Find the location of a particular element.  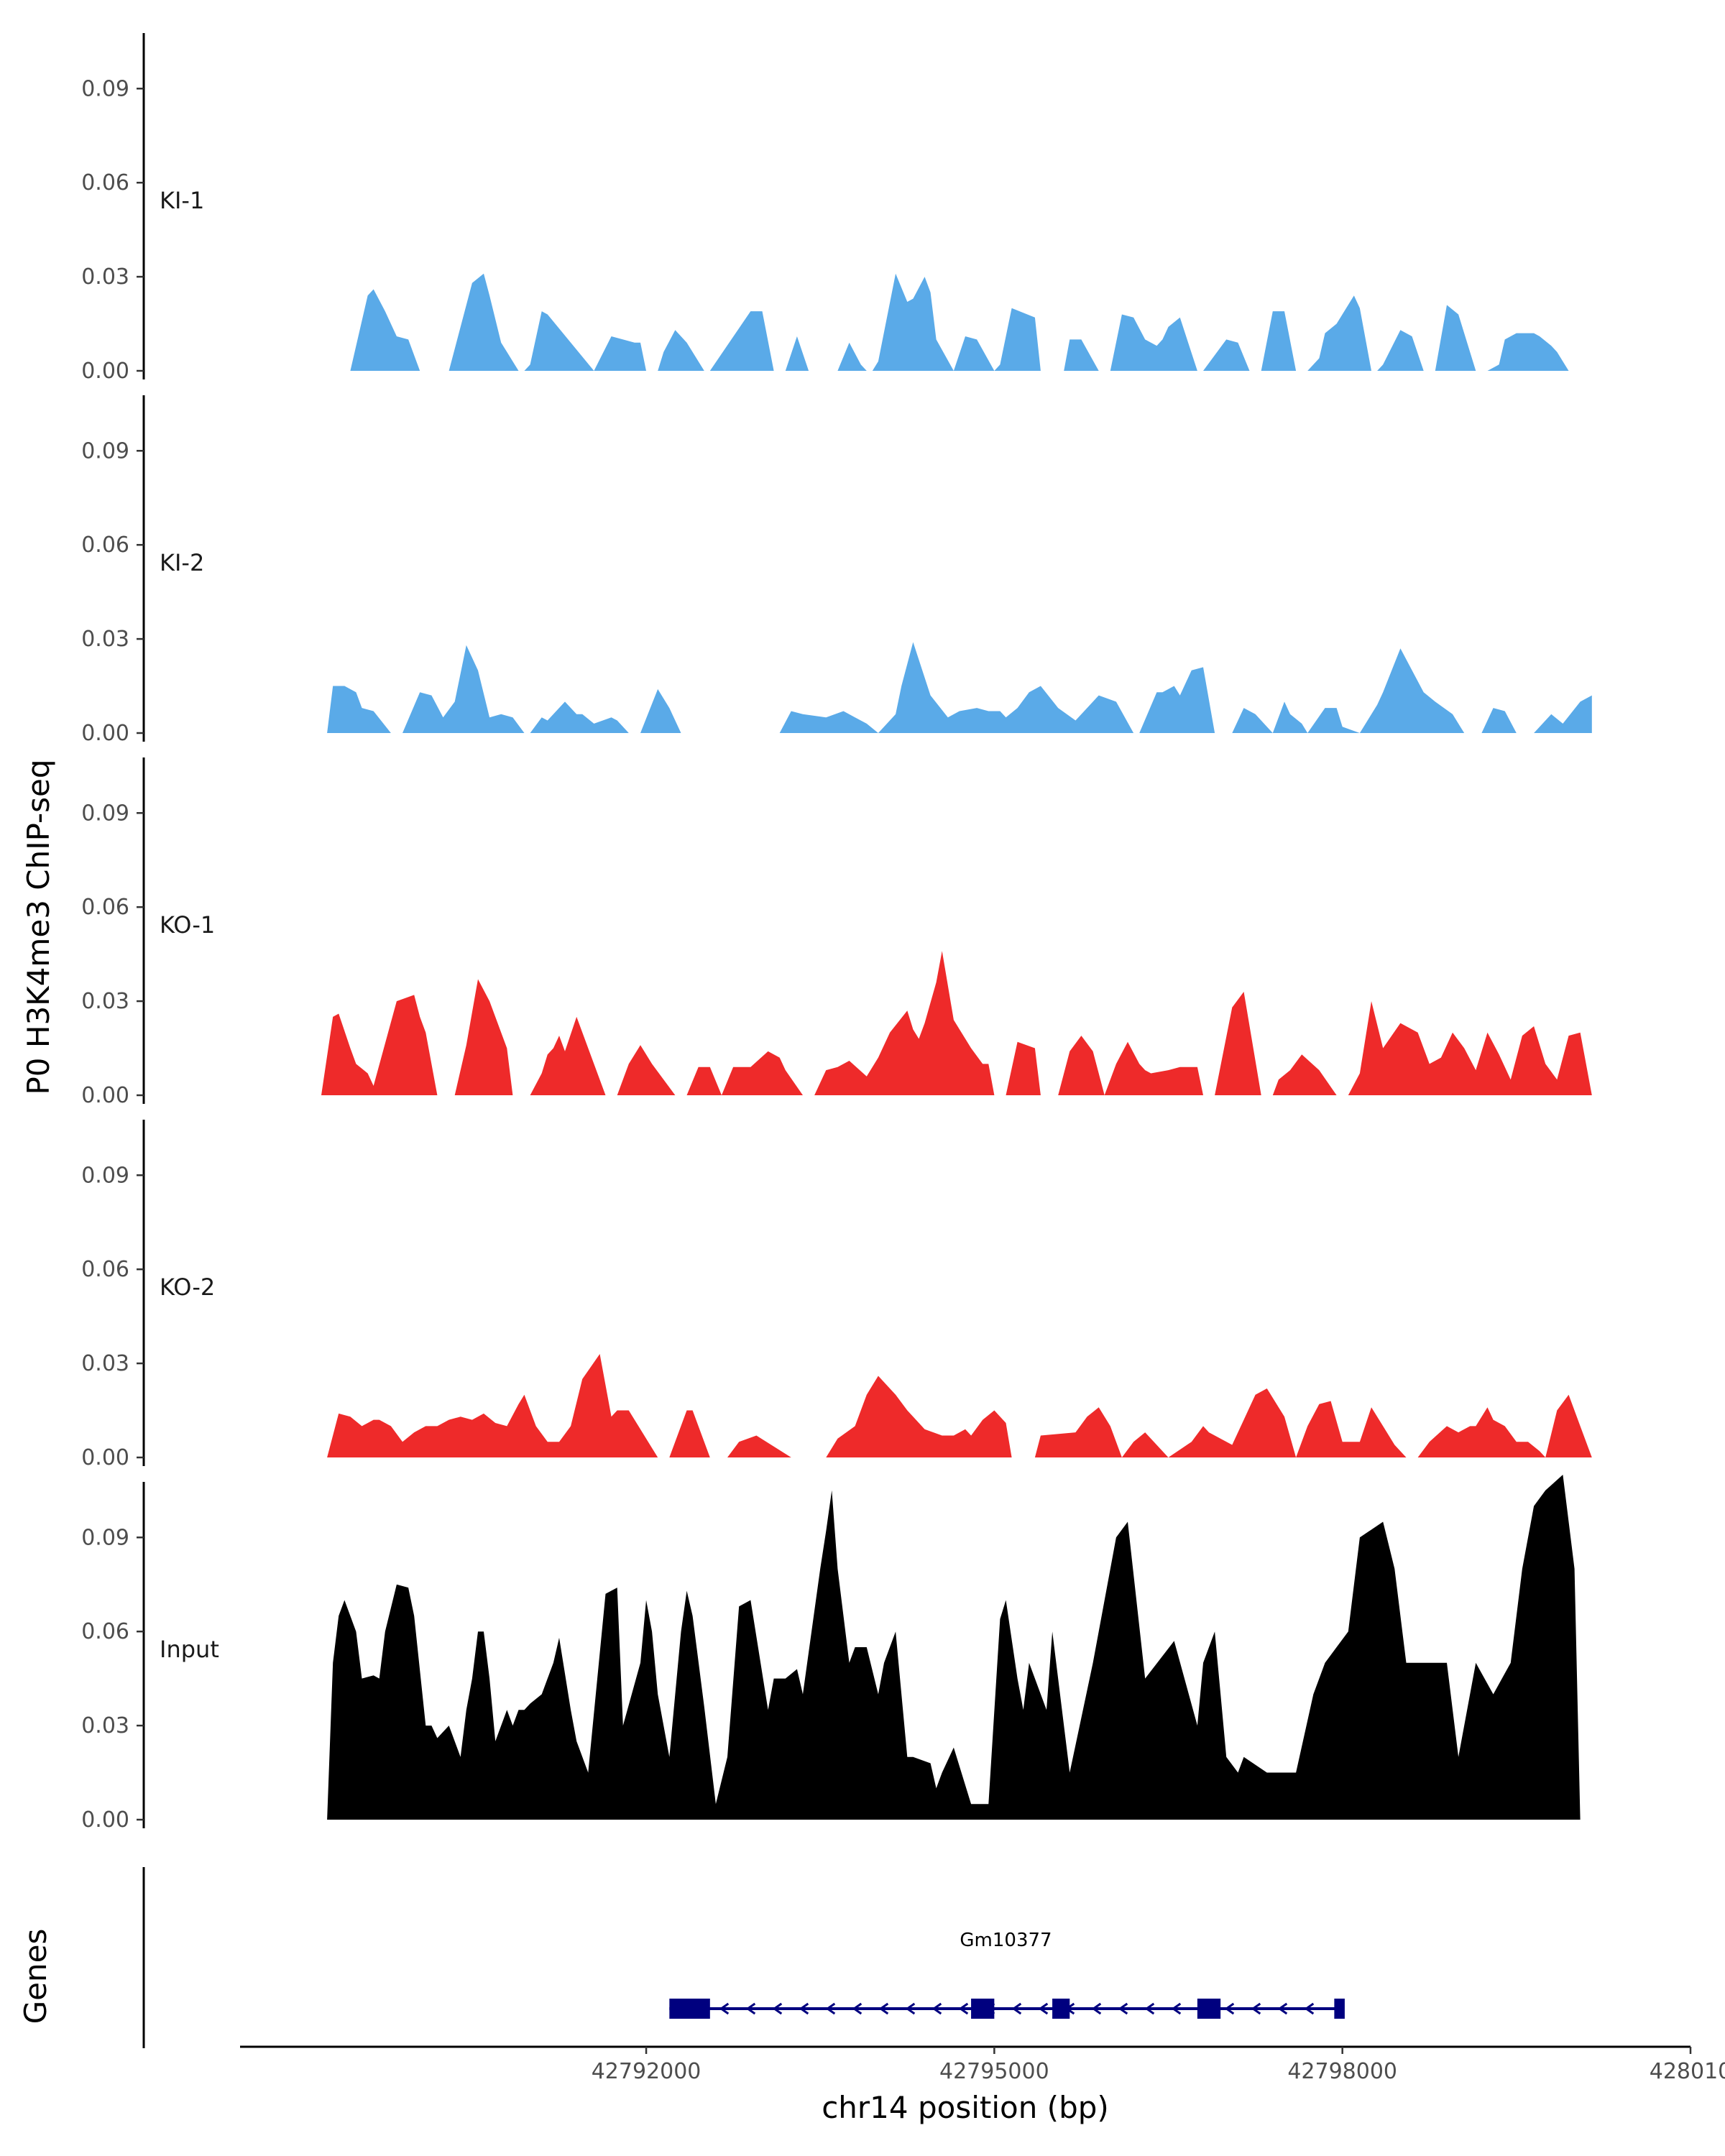

gene-panel: Gm10377 is located at coordinates (743, 1958).